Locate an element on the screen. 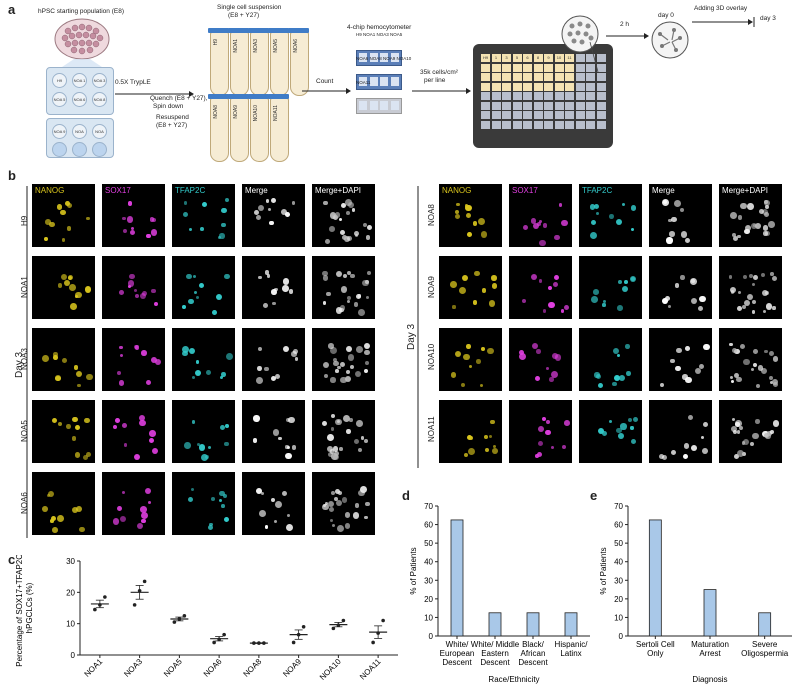  plate-well: 8 is located at coordinates (538, 58).